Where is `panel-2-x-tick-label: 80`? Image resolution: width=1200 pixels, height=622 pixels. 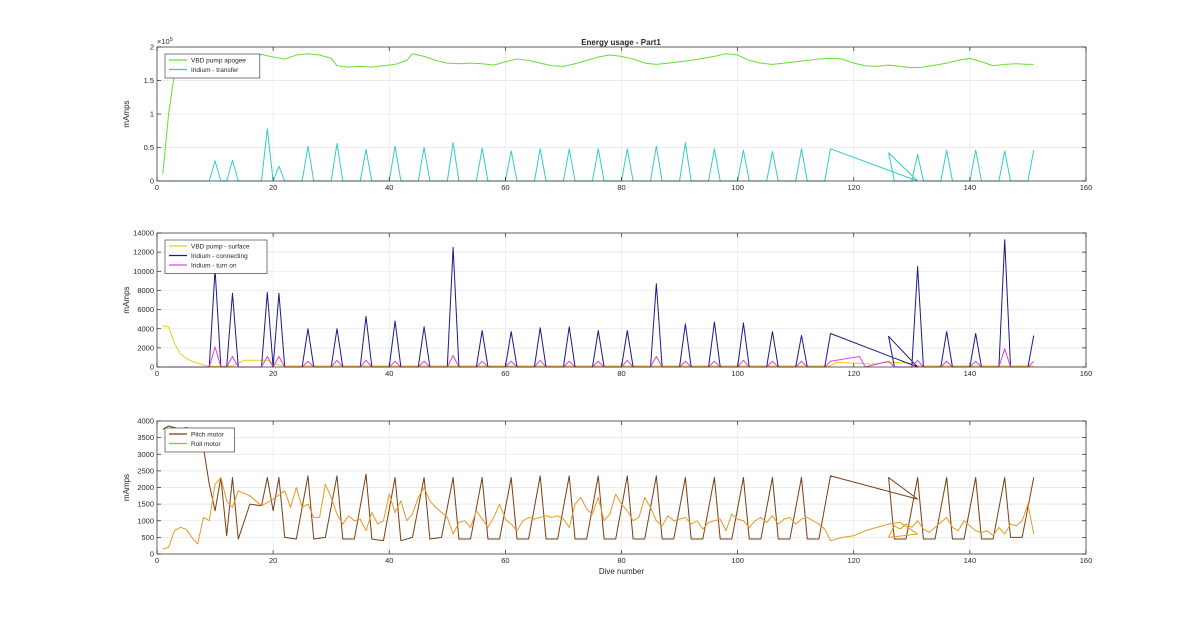 panel-2-x-tick-label: 80 is located at coordinates (621, 373).